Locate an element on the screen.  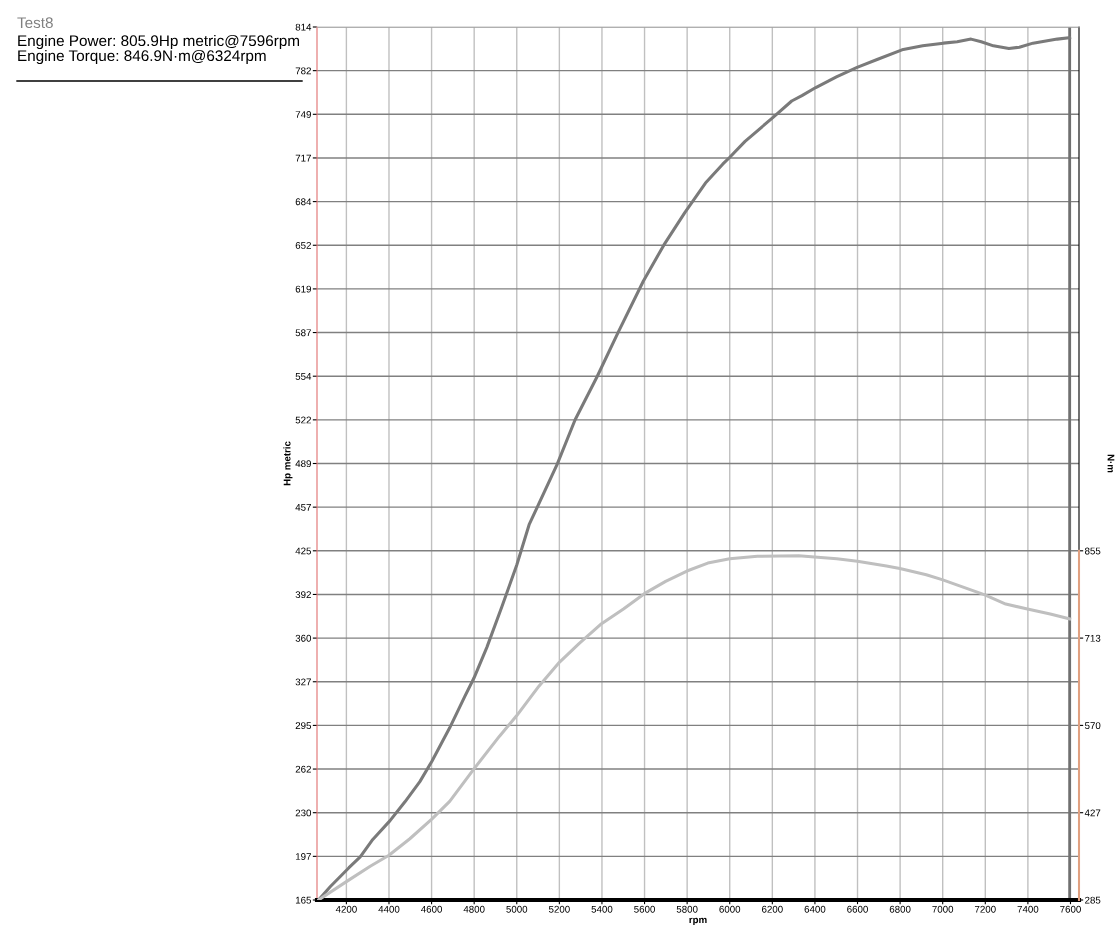
y-tick-label: 360 is located at coordinates (303, 638).